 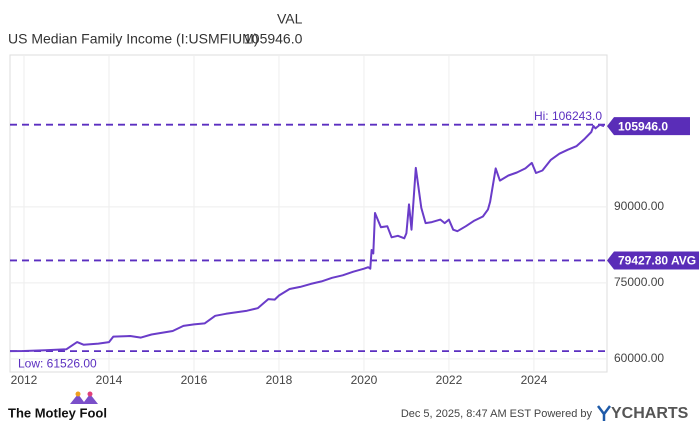 What do you see at coordinates (639, 282) in the screenshot?
I see `y-tick-label: 75000.00` at bounding box center [639, 282].